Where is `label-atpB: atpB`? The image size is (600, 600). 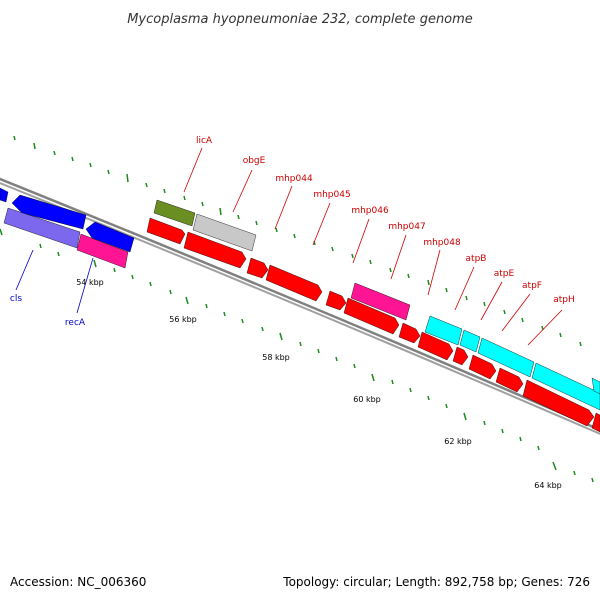
label-atpB: atpB is located at coordinates (476, 259).